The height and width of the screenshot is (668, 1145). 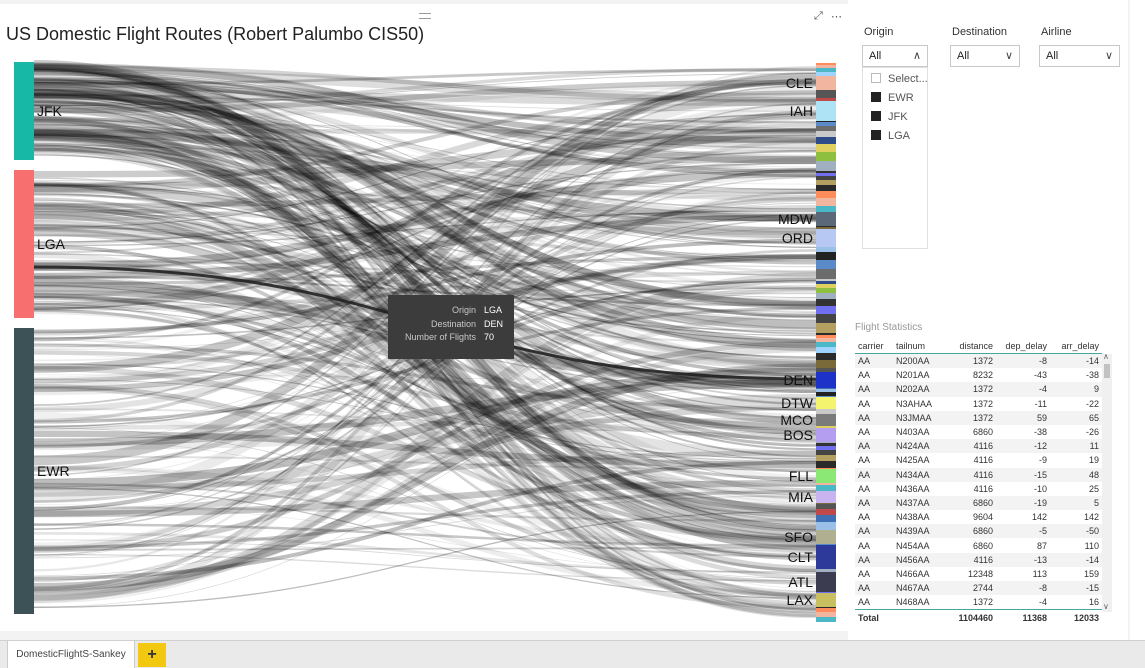 I want to click on destination-label: MCO, so click(x=796, y=420).